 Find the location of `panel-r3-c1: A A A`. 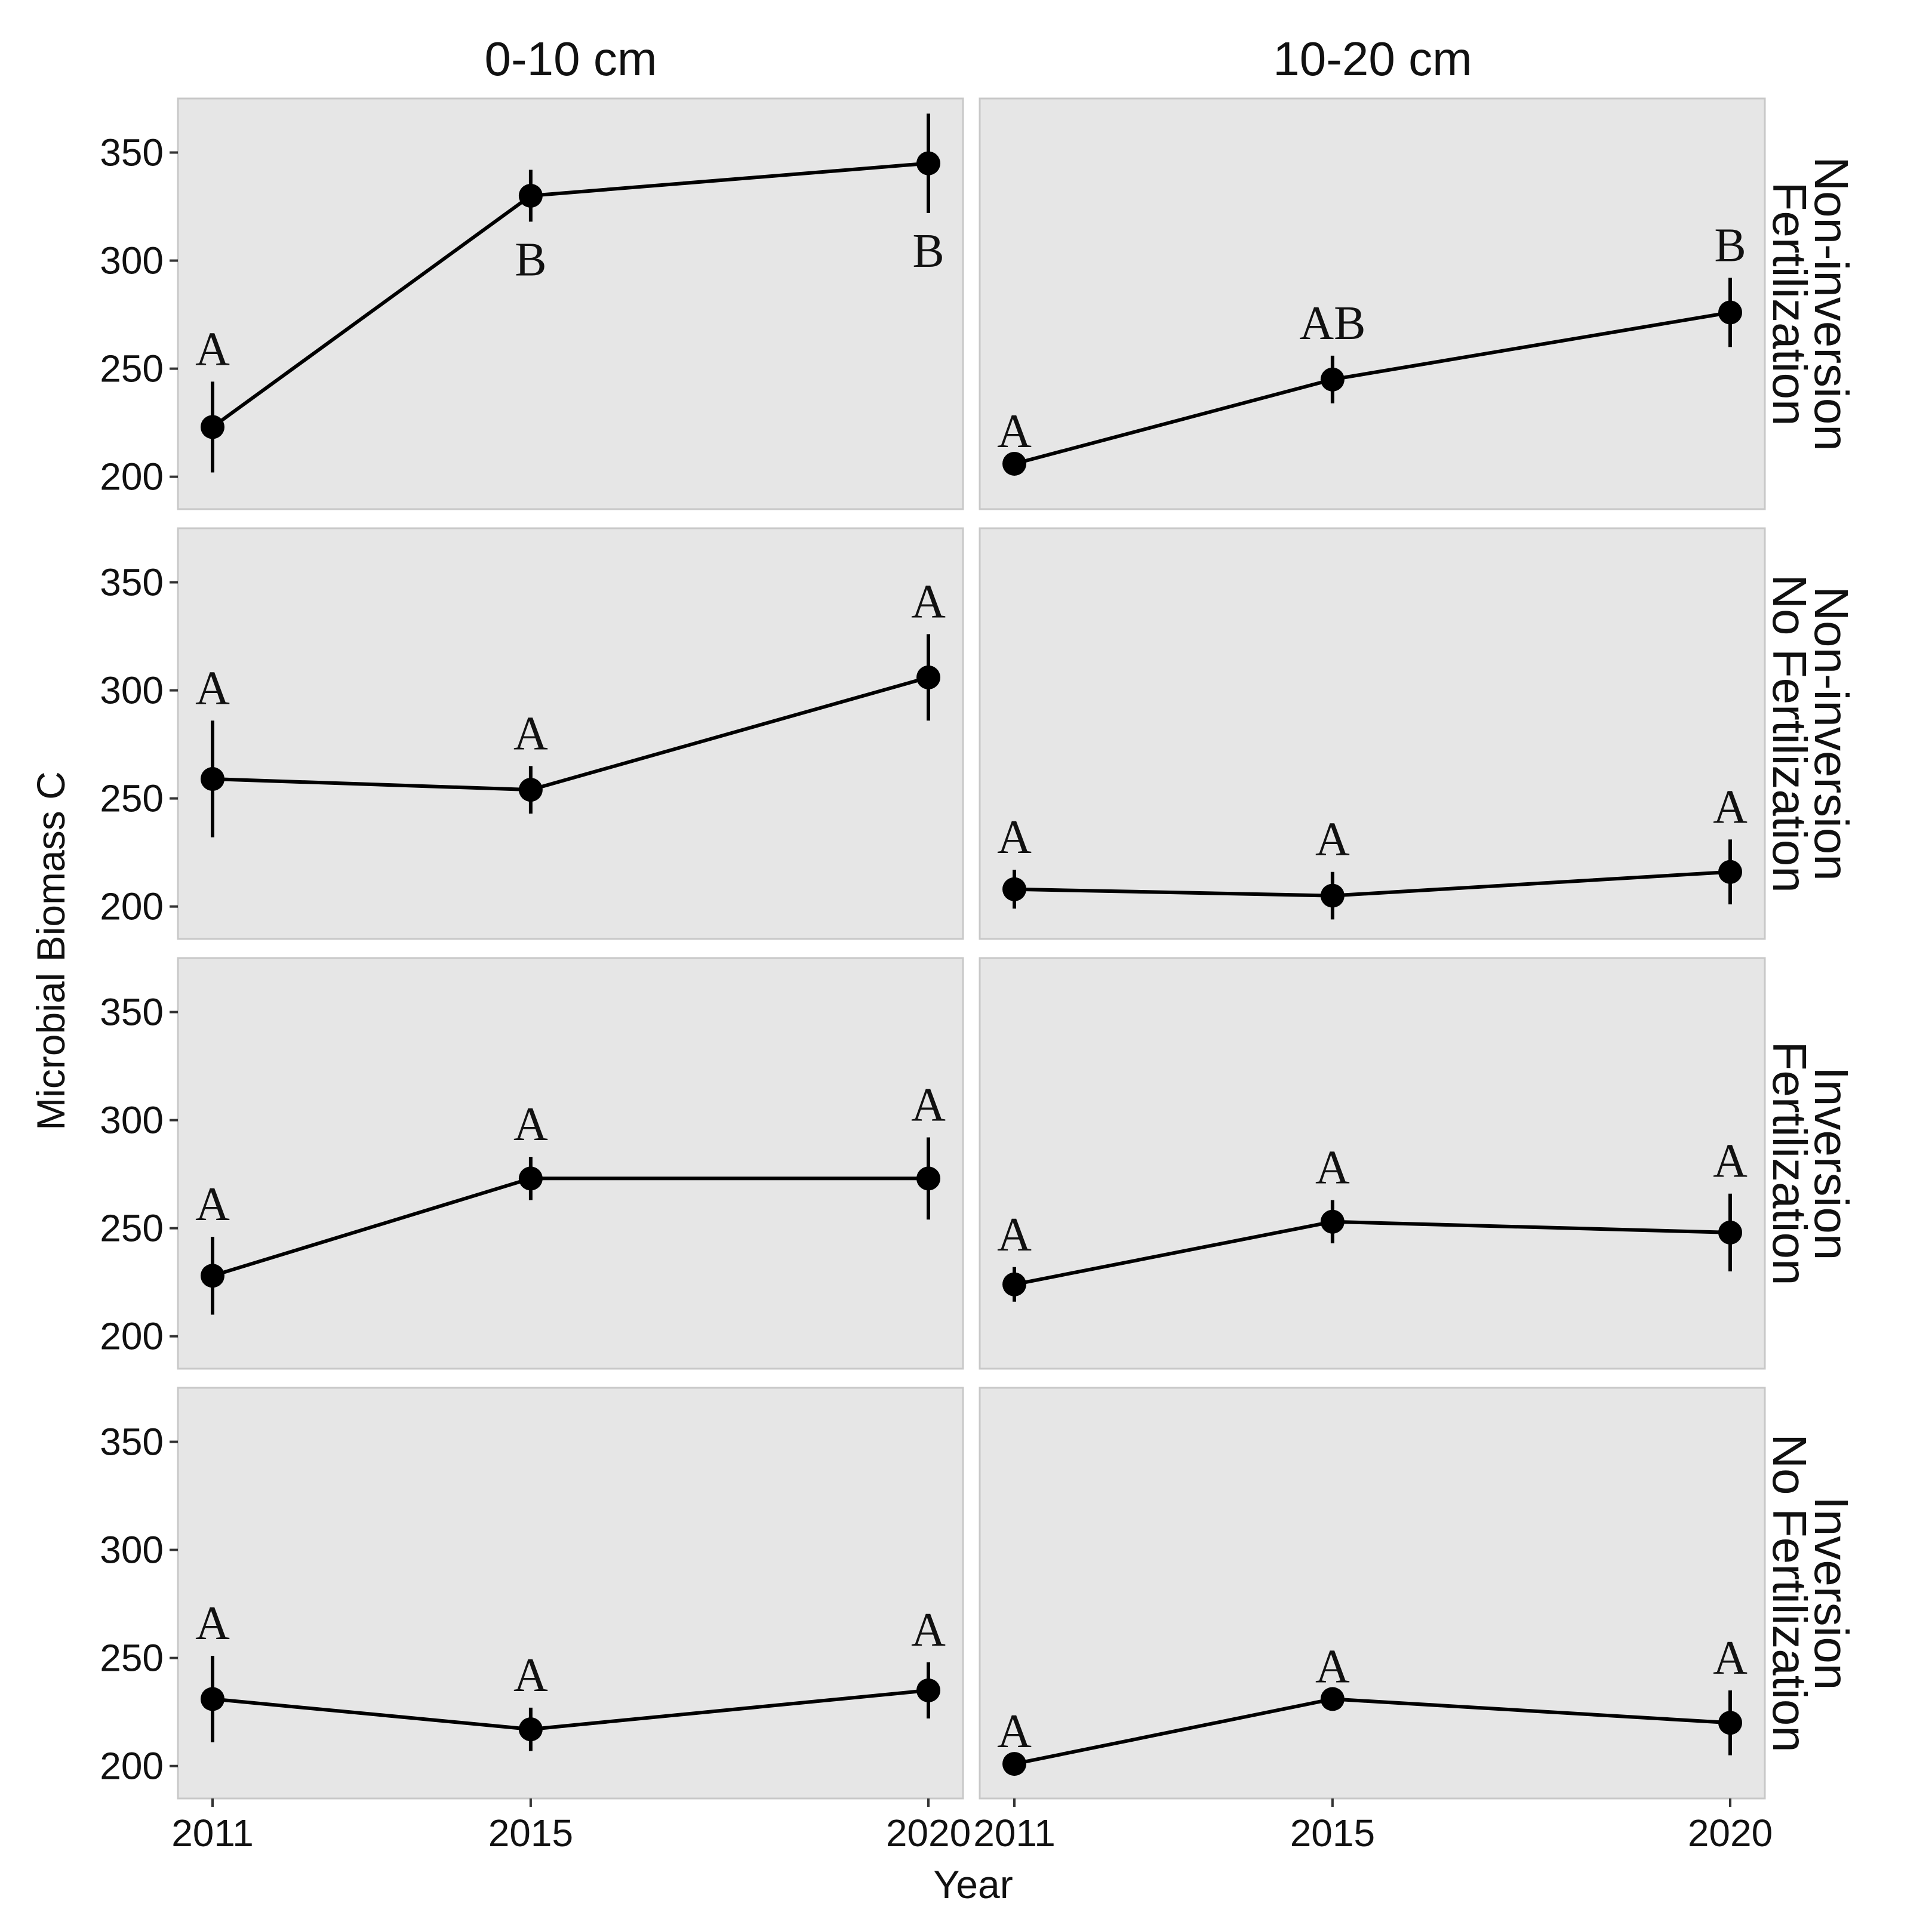

panel-r3-c1: A A A is located at coordinates (1372, 1593).